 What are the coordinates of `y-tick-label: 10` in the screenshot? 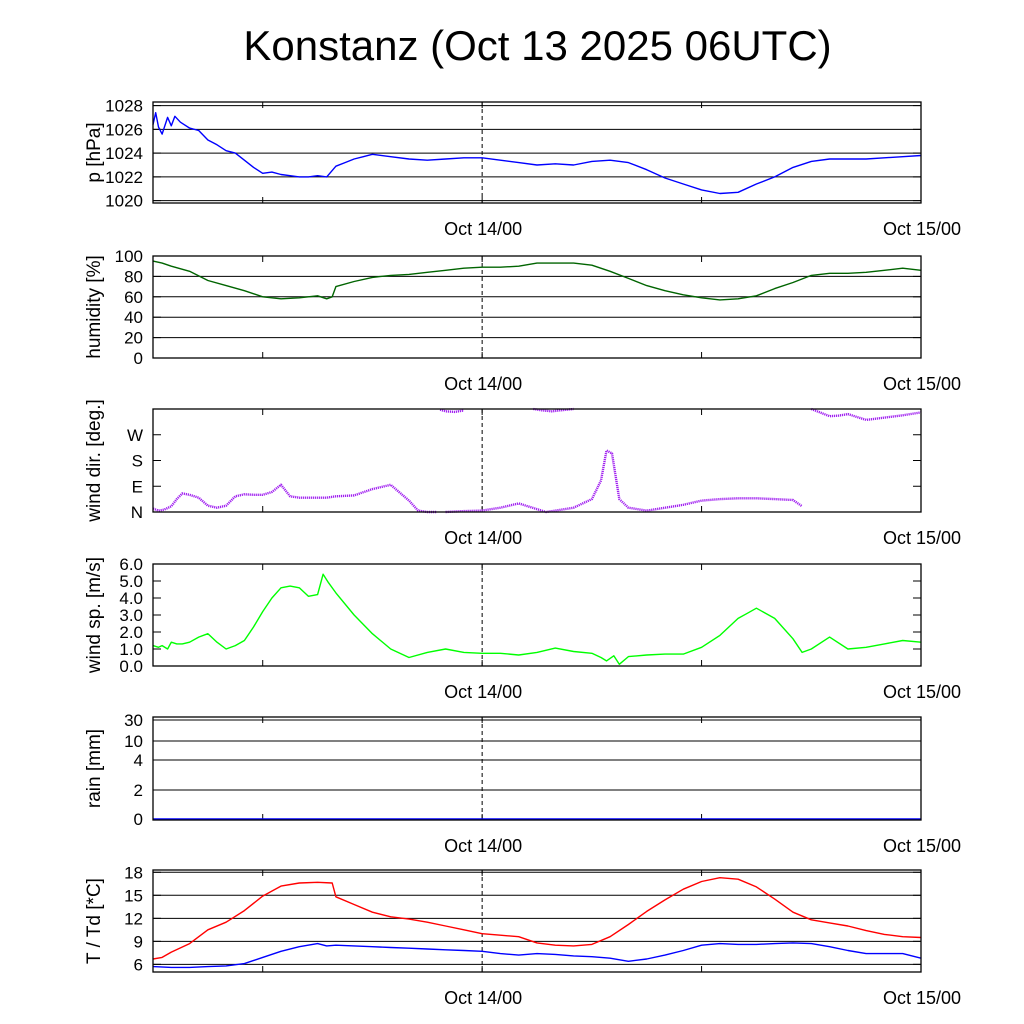 It's located at (133, 741).